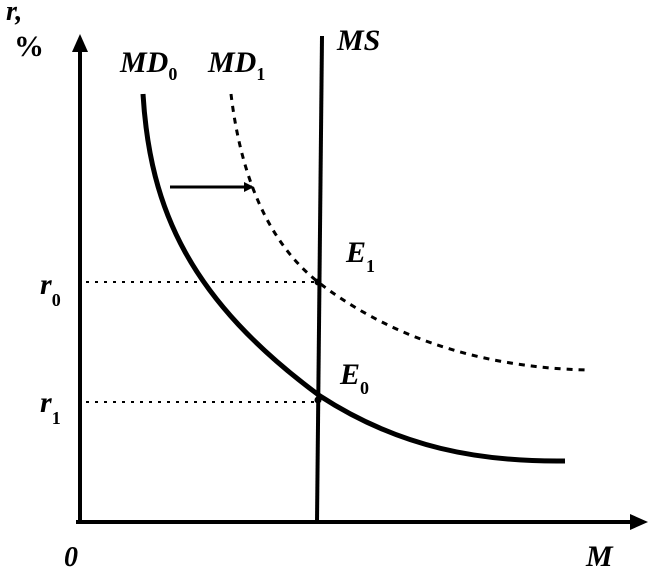  I want to click on rate-label-initial: r0, so click(50, 289).